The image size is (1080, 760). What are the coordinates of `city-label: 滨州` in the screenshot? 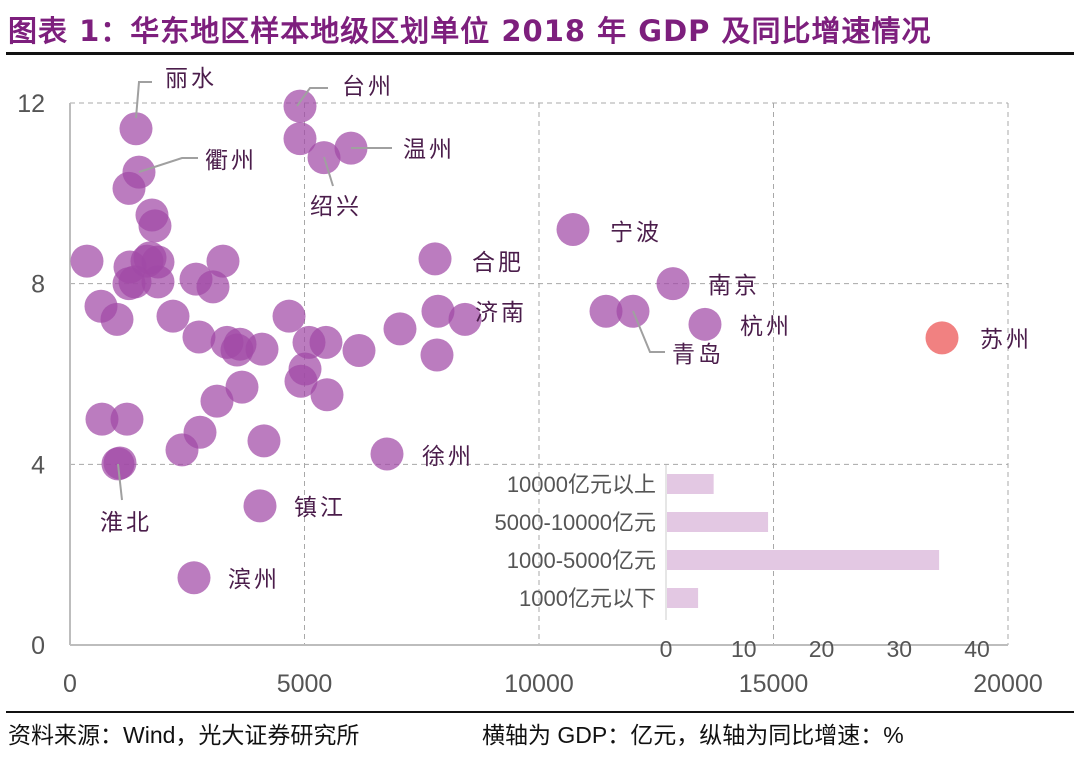 It's located at (254, 579).